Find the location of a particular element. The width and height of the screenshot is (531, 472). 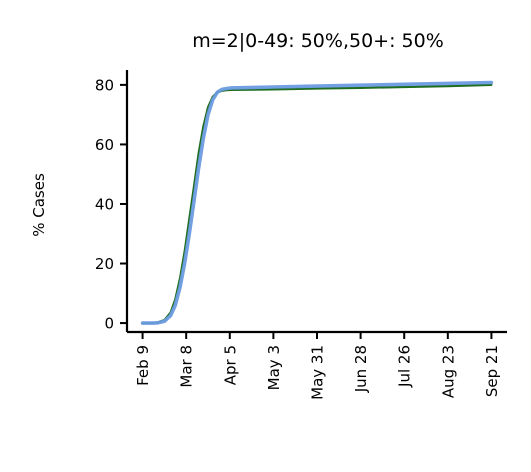

x-tick-label: May 31 is located at coordinates (318, 372).